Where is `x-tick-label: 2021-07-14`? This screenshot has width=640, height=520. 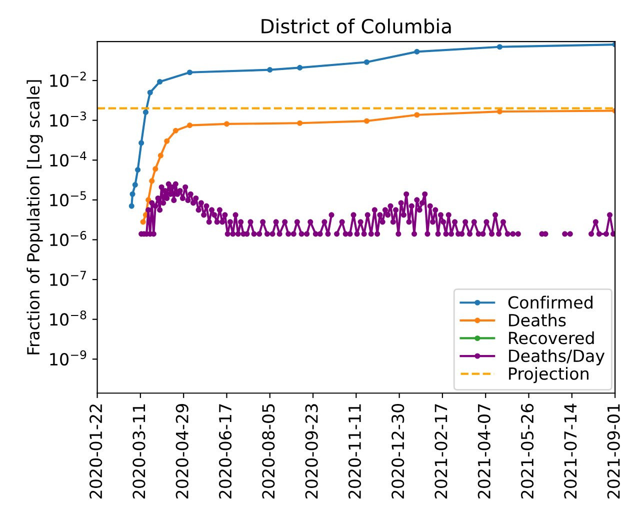
x-tick-label: 2021-07-14 is located at coordinates (570, 451).